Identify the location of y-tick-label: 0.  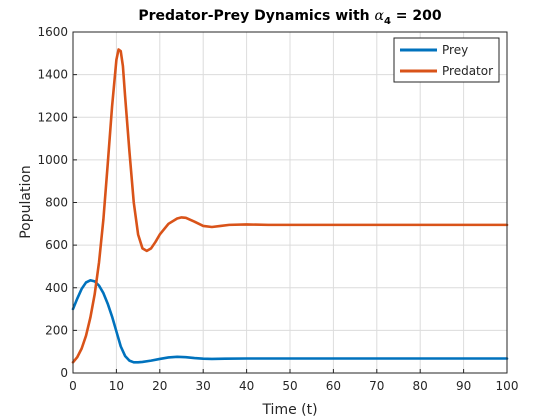
(64, 373).